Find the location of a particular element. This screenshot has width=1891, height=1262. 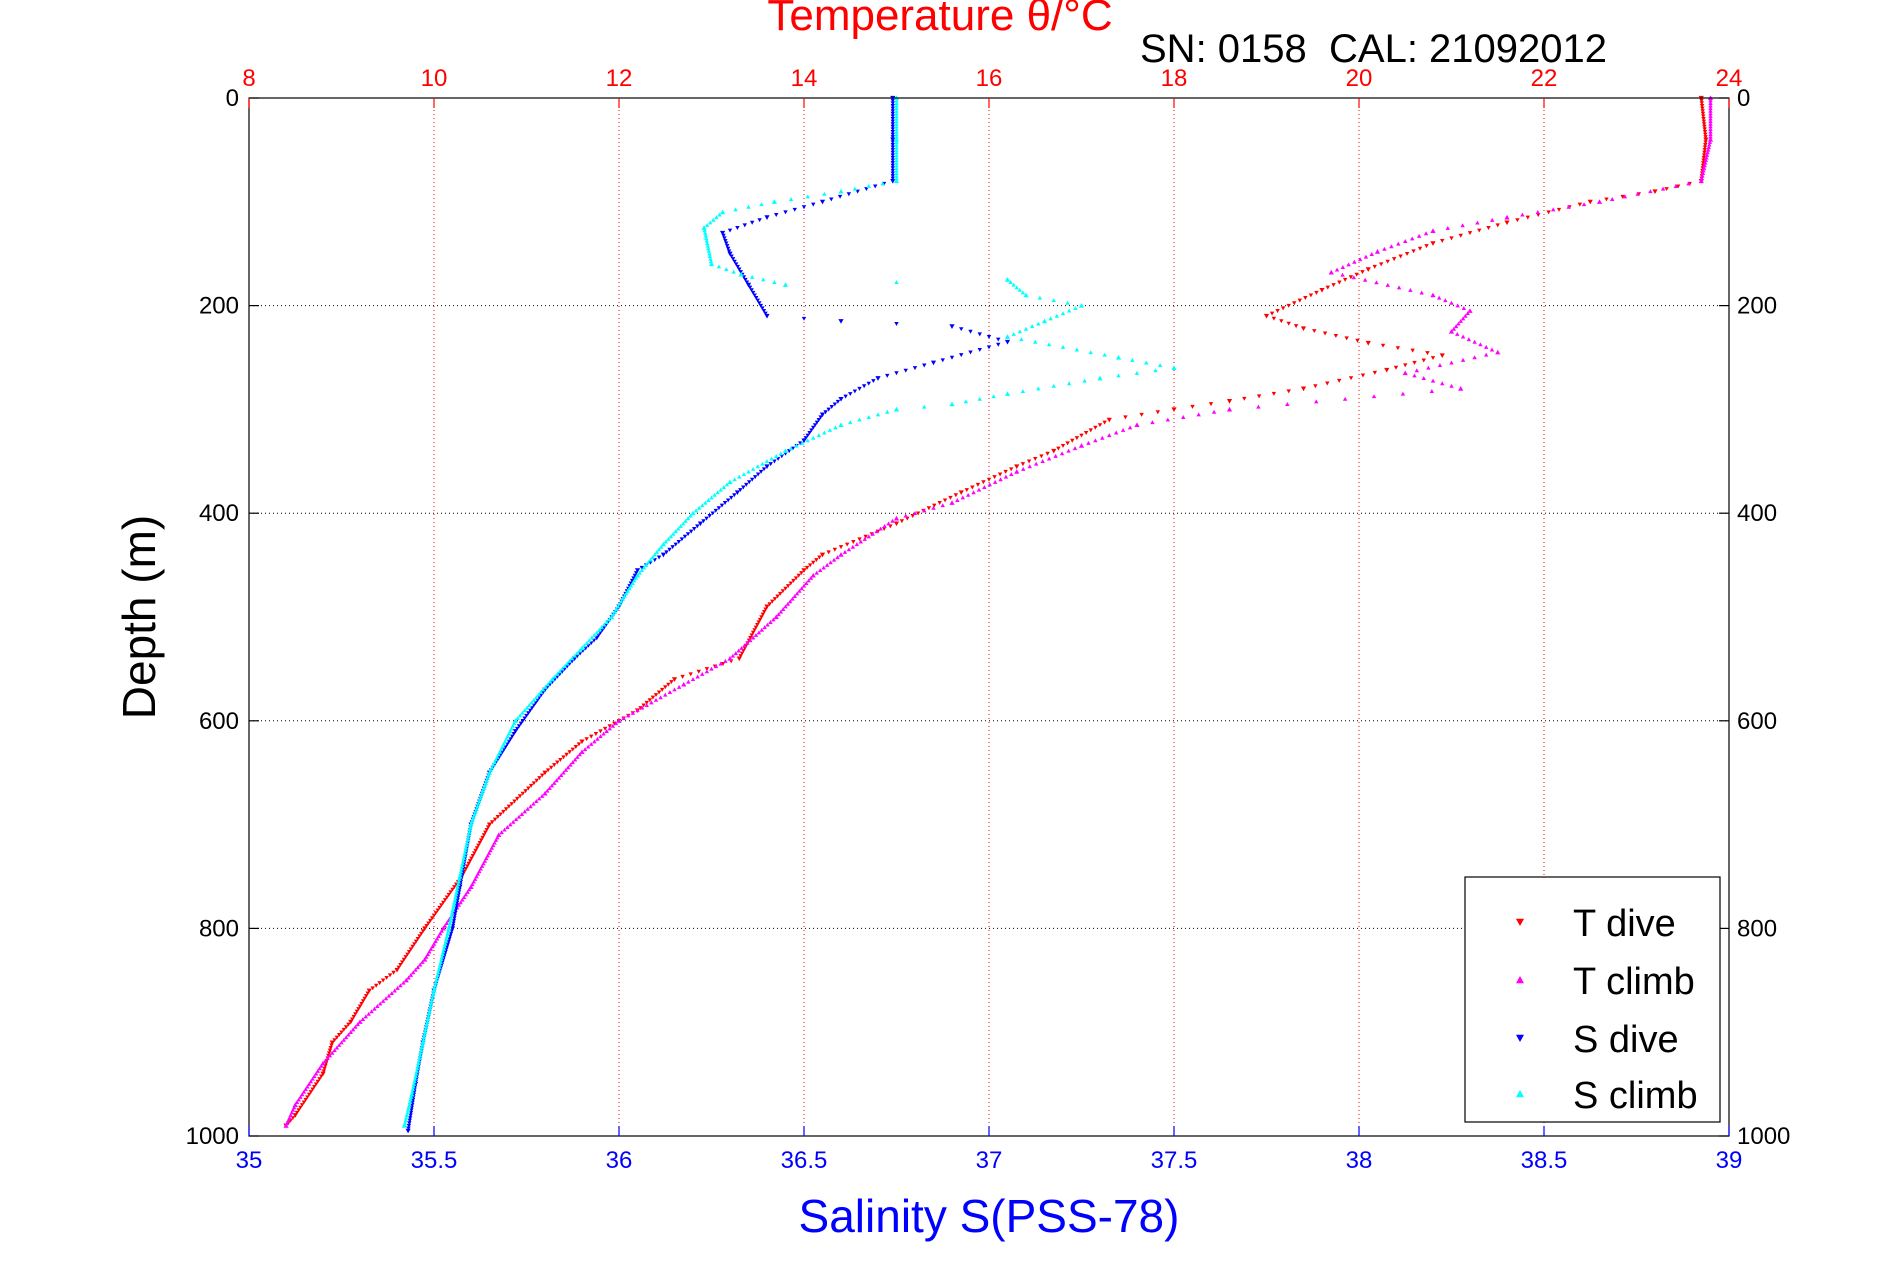

top-tick-label: 22 is located at coordinates (1544, 78).